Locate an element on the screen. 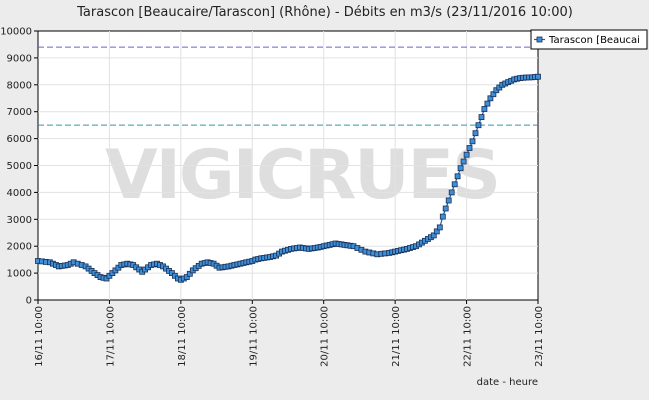 This screenshot has width=649, height=400. y-tick-label: 9000 is located at coordinates (19, 58).